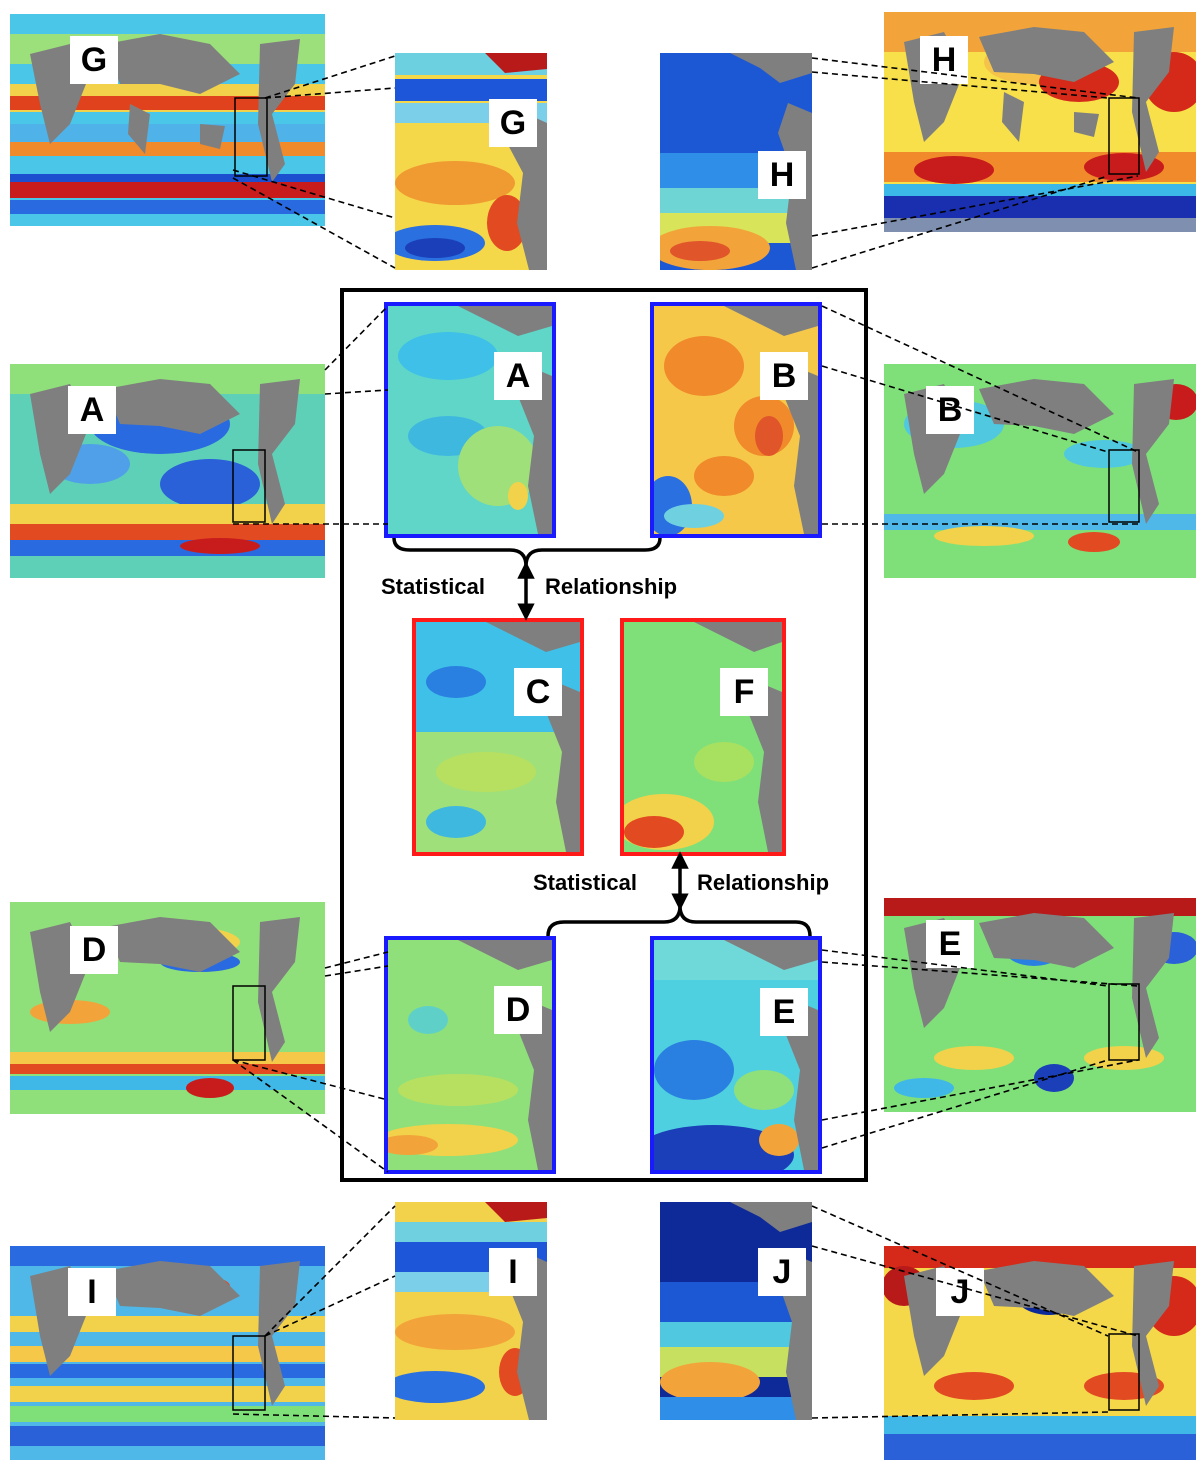 Image resolution: width=1198 pixels, height=1464 pixels. What do you see at coordinates (744, 692) in the screenshot?
I see `panel-label: F` at bounding box center [744, 692].